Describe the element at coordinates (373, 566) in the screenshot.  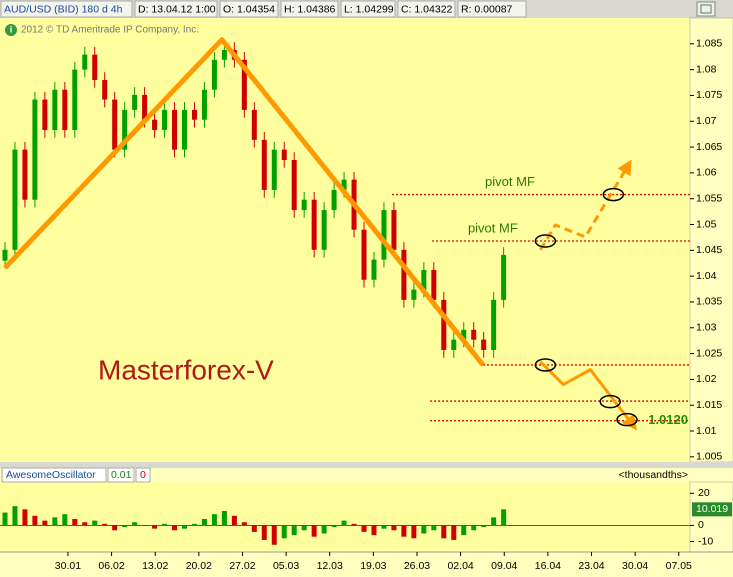
I see `x-tick-label: 19.03` at that location.